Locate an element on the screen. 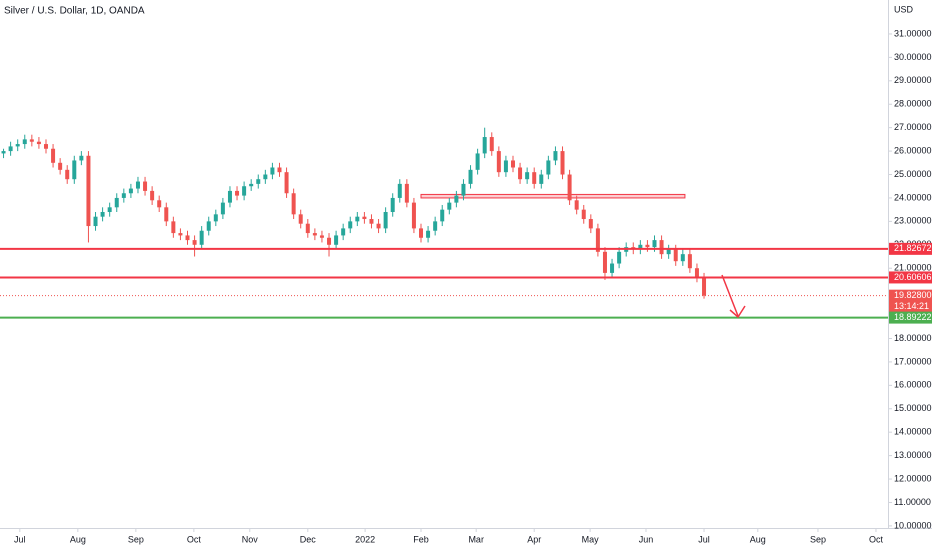  y-tick-label: 14.00000 is located at coordinates (913, 432).